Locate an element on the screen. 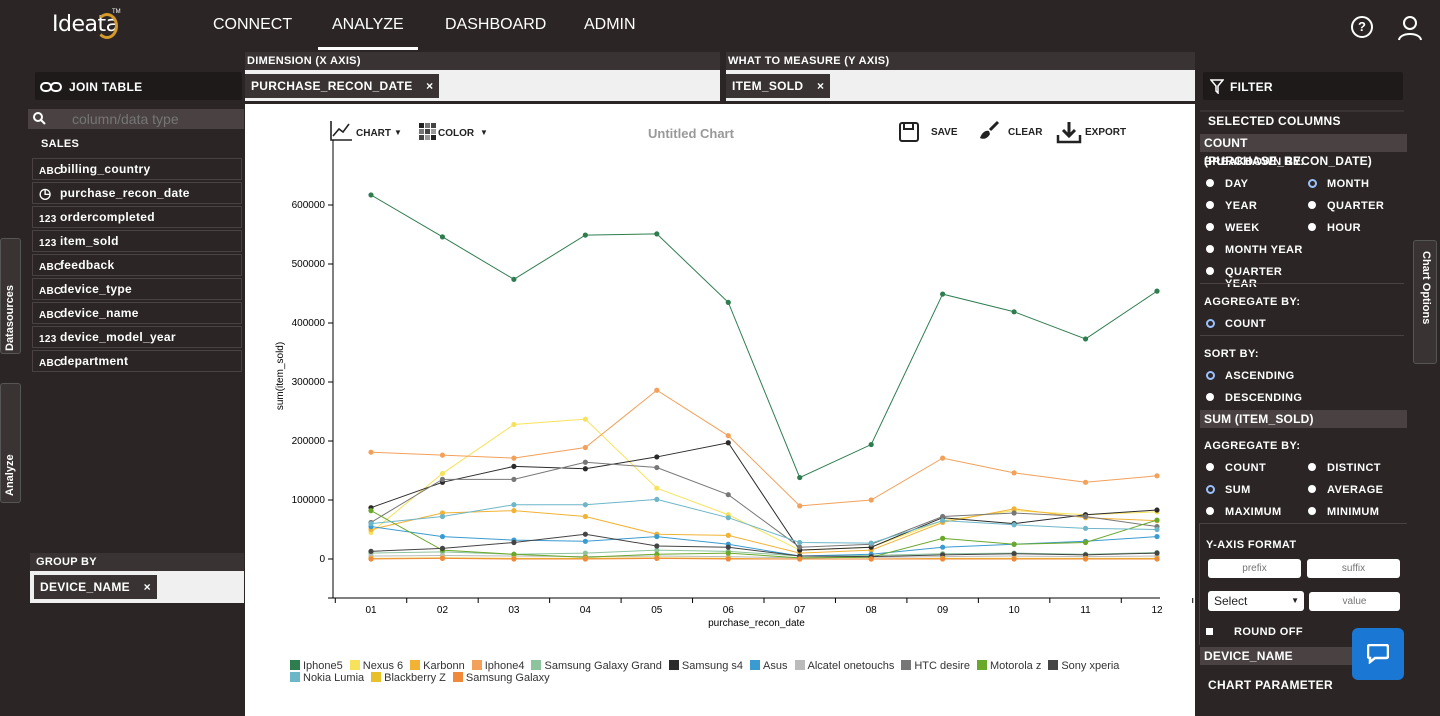 This screenshot has height=716, width=1440. radio-option-count: COUNT is located at coordinates (1256, 468).